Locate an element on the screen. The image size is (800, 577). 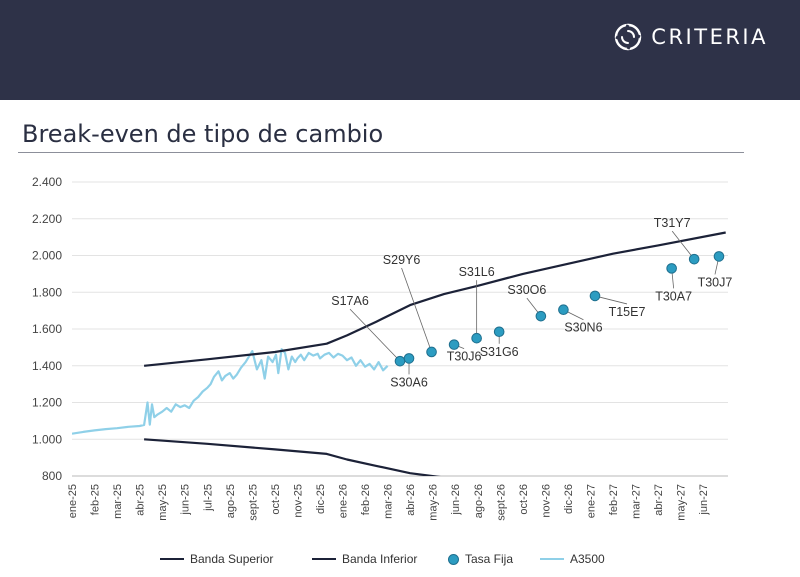
tasa-fija-point-label: S31G6 is located at coordinates (499, 352).